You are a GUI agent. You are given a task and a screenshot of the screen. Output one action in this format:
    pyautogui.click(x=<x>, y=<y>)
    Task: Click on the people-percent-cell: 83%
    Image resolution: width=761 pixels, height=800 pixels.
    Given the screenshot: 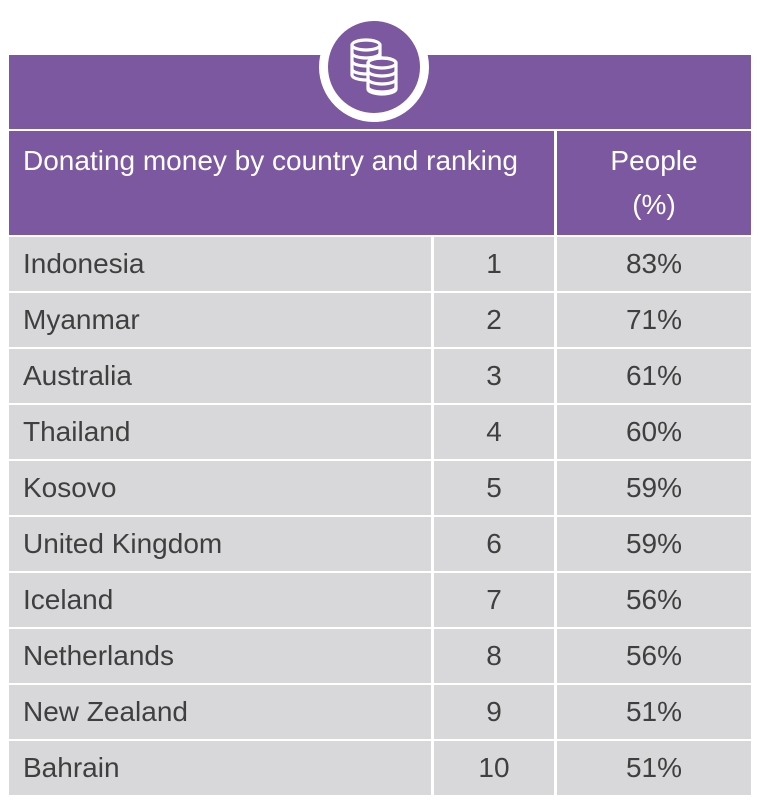 What is the action you would take?
    pyautogui.click(x=654, y=264)
    